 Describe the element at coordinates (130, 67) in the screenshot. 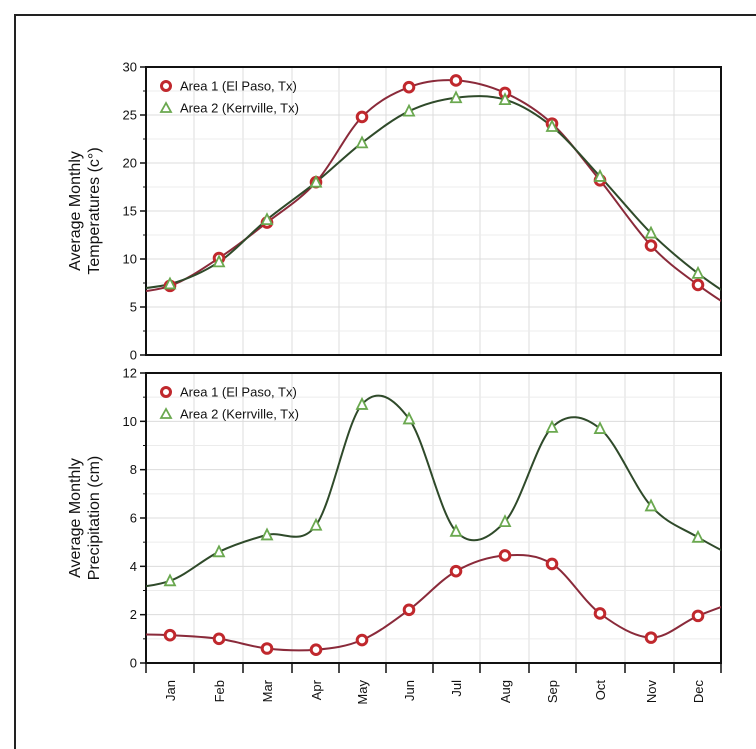

I see `y-tick-label: 30` at that location.